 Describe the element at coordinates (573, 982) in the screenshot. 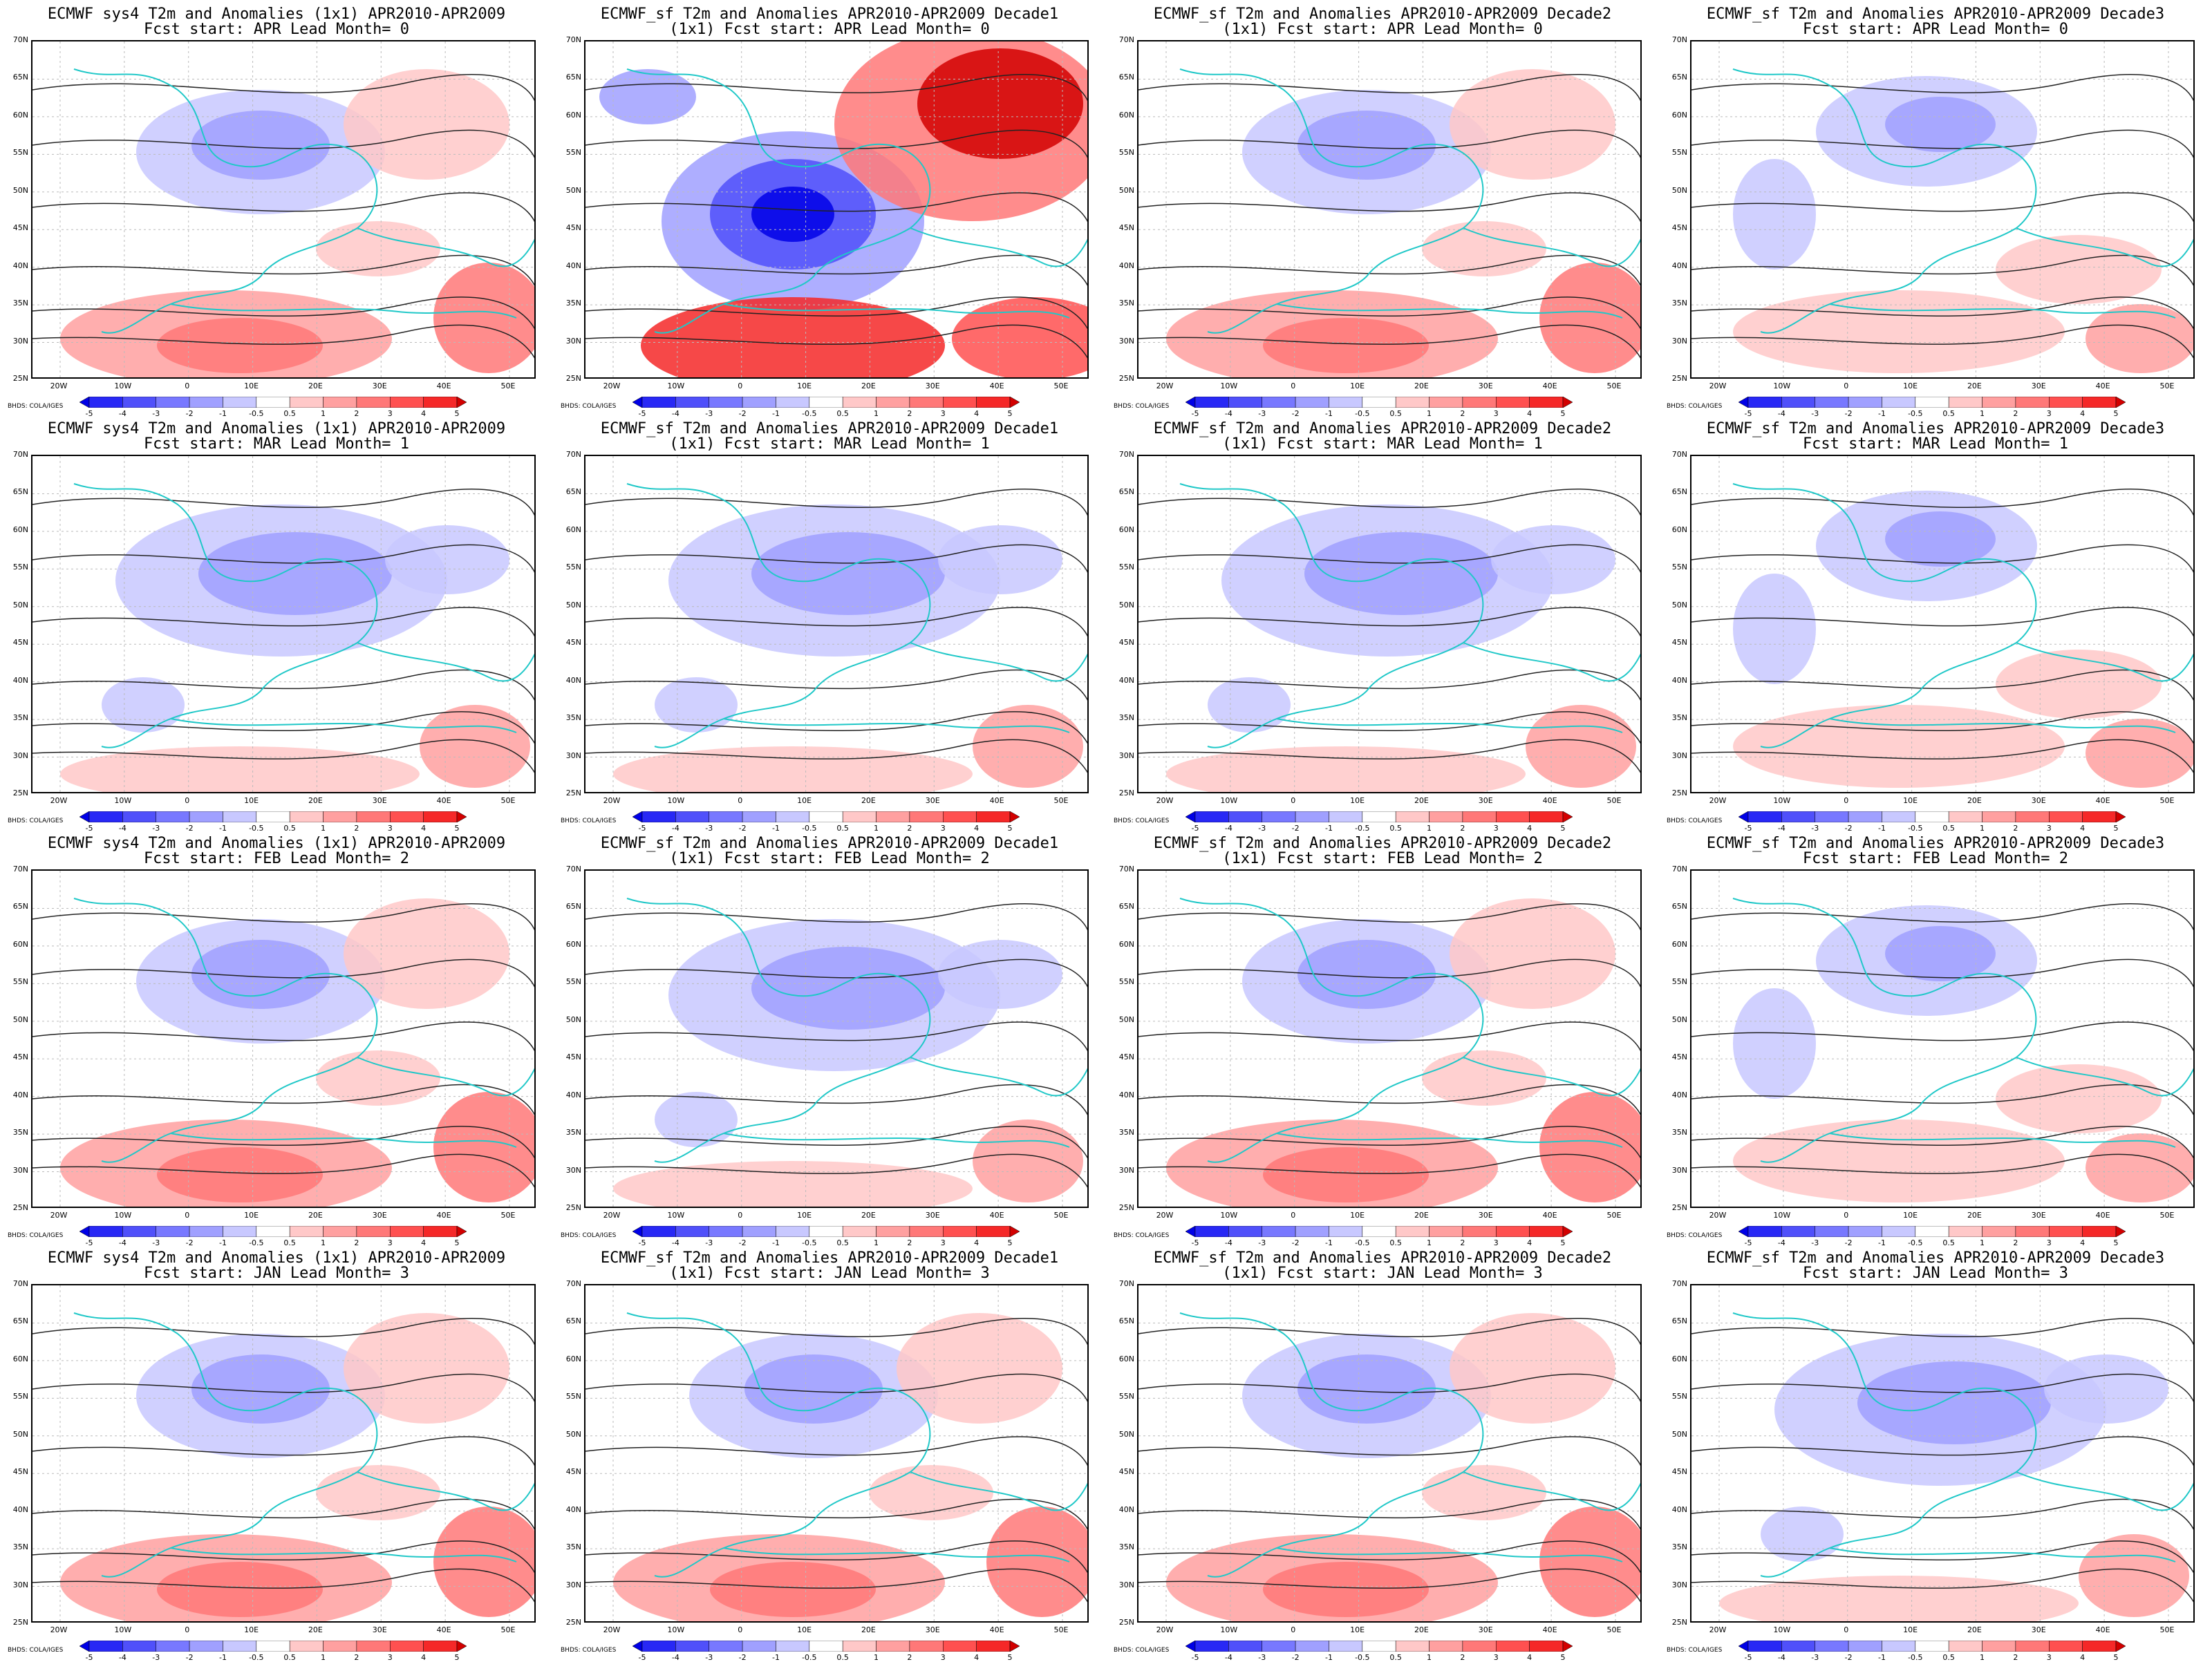

I see `latitude-label: 55N` at that location.